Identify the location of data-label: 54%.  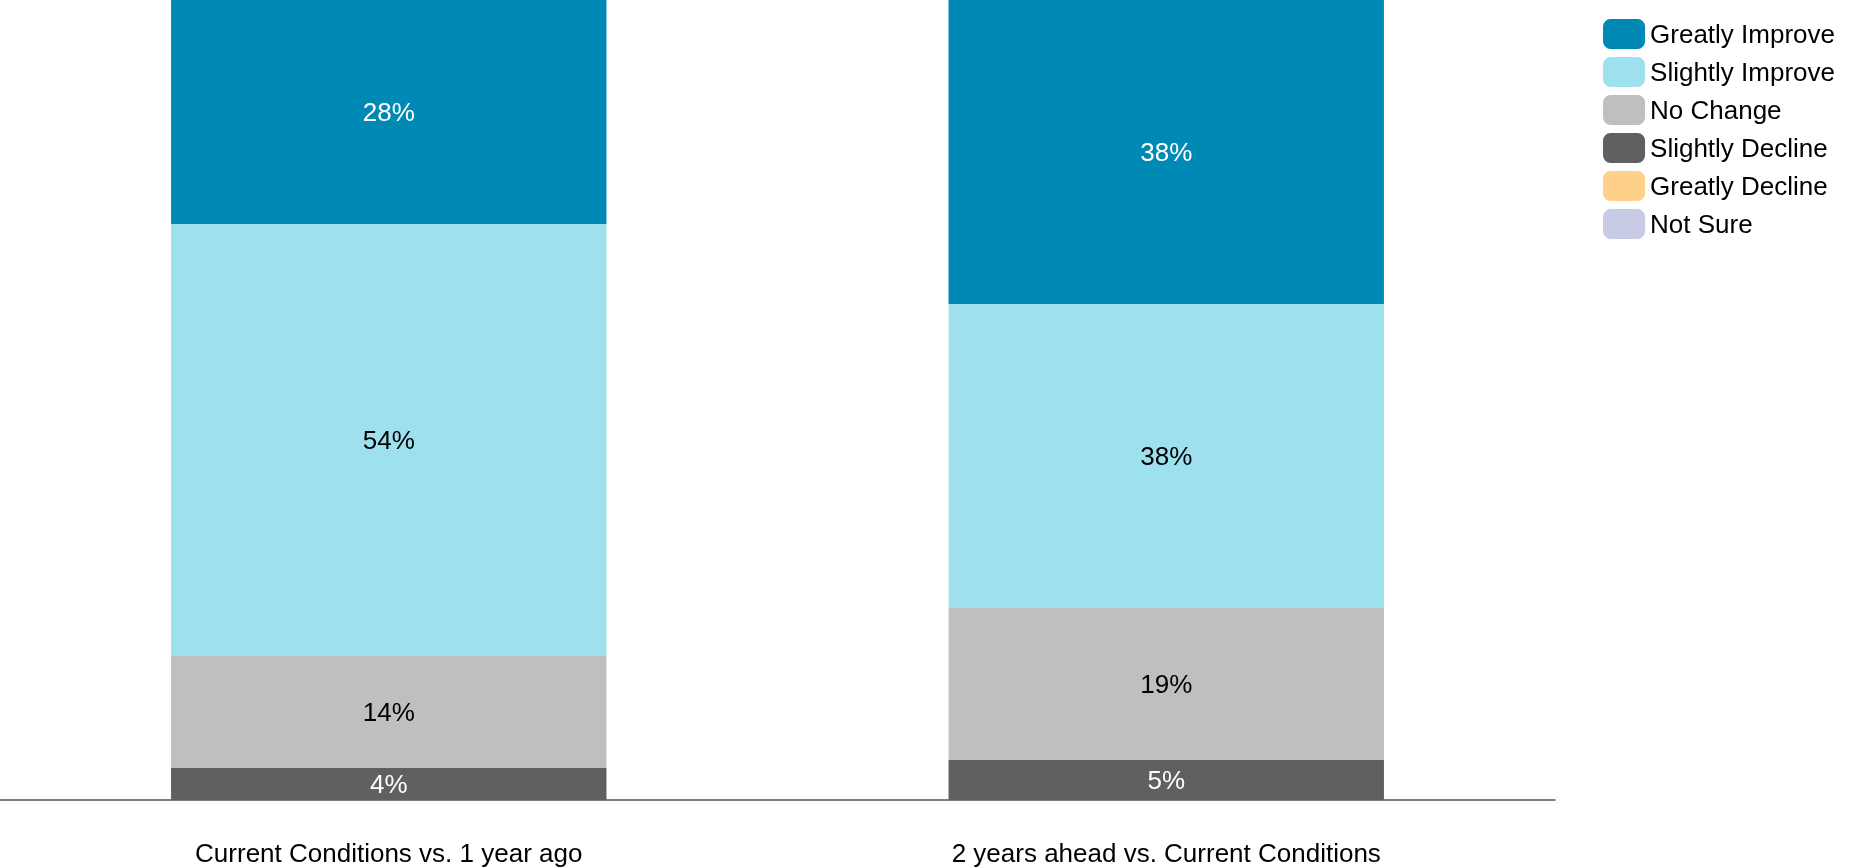
(388, 440).